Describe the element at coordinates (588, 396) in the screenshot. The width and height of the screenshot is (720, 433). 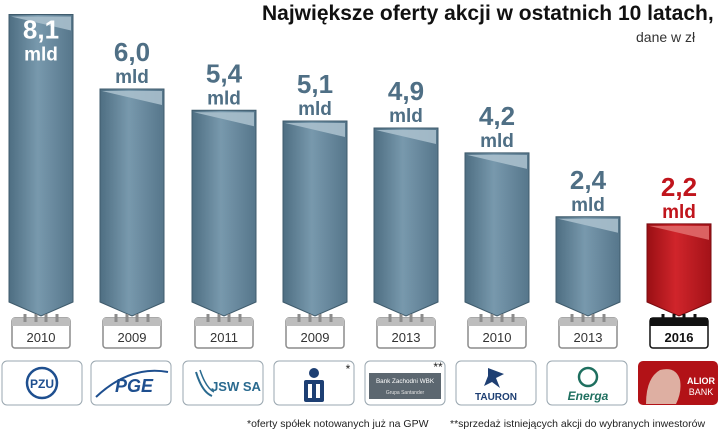
I see `svg-text: Energa` at that location.